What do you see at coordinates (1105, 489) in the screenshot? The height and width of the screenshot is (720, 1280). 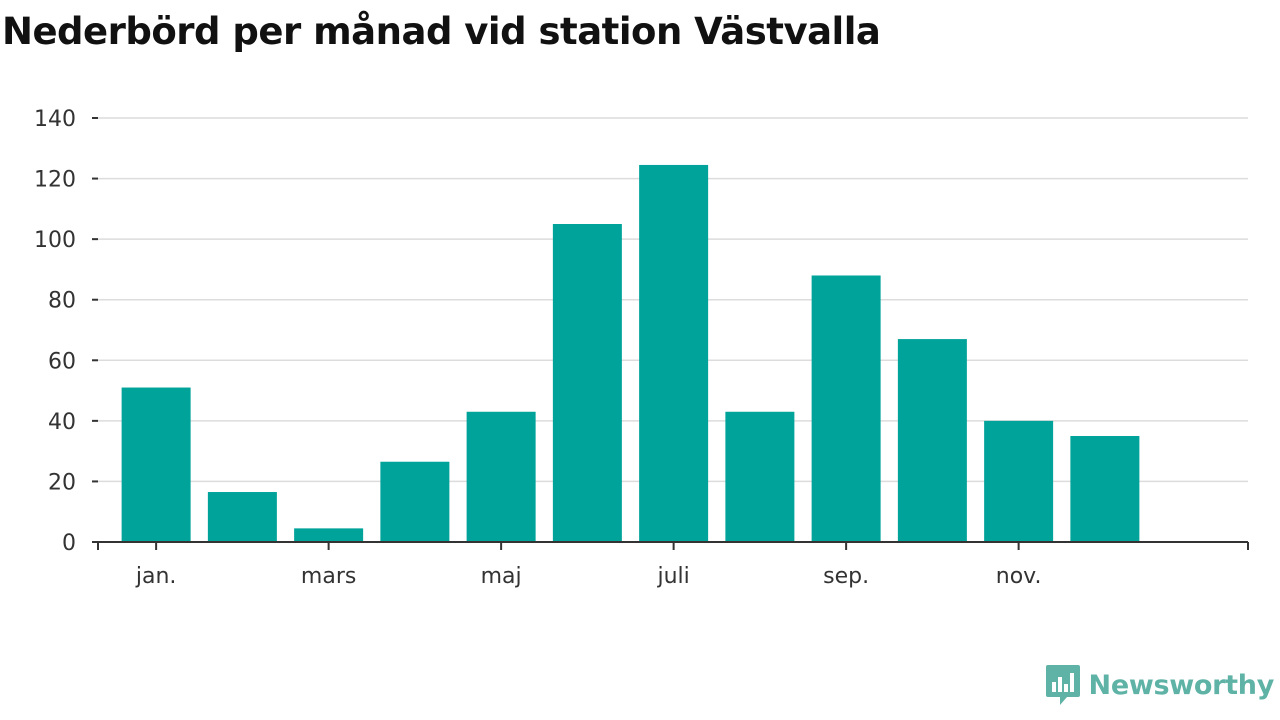 I see `bar-dec` at bounding box center [1105, 489].